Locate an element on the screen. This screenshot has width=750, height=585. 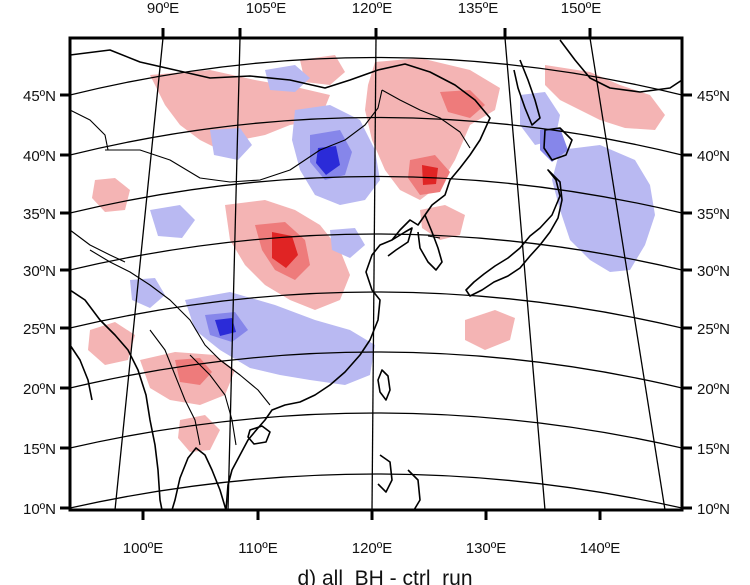
bottom-lon-label: 110ºE is located at coordinates (257, 548).